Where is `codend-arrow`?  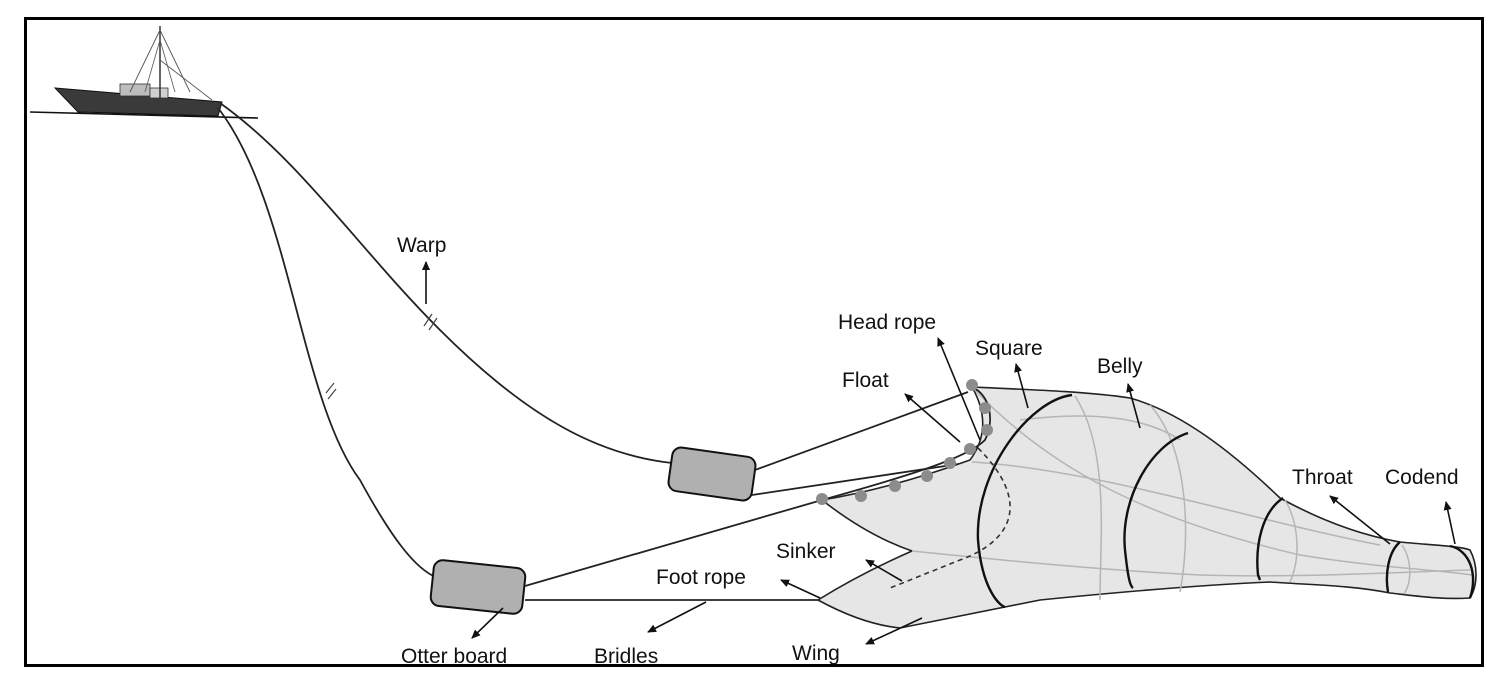 codend-arrow is located at coordinates (1449, 523).